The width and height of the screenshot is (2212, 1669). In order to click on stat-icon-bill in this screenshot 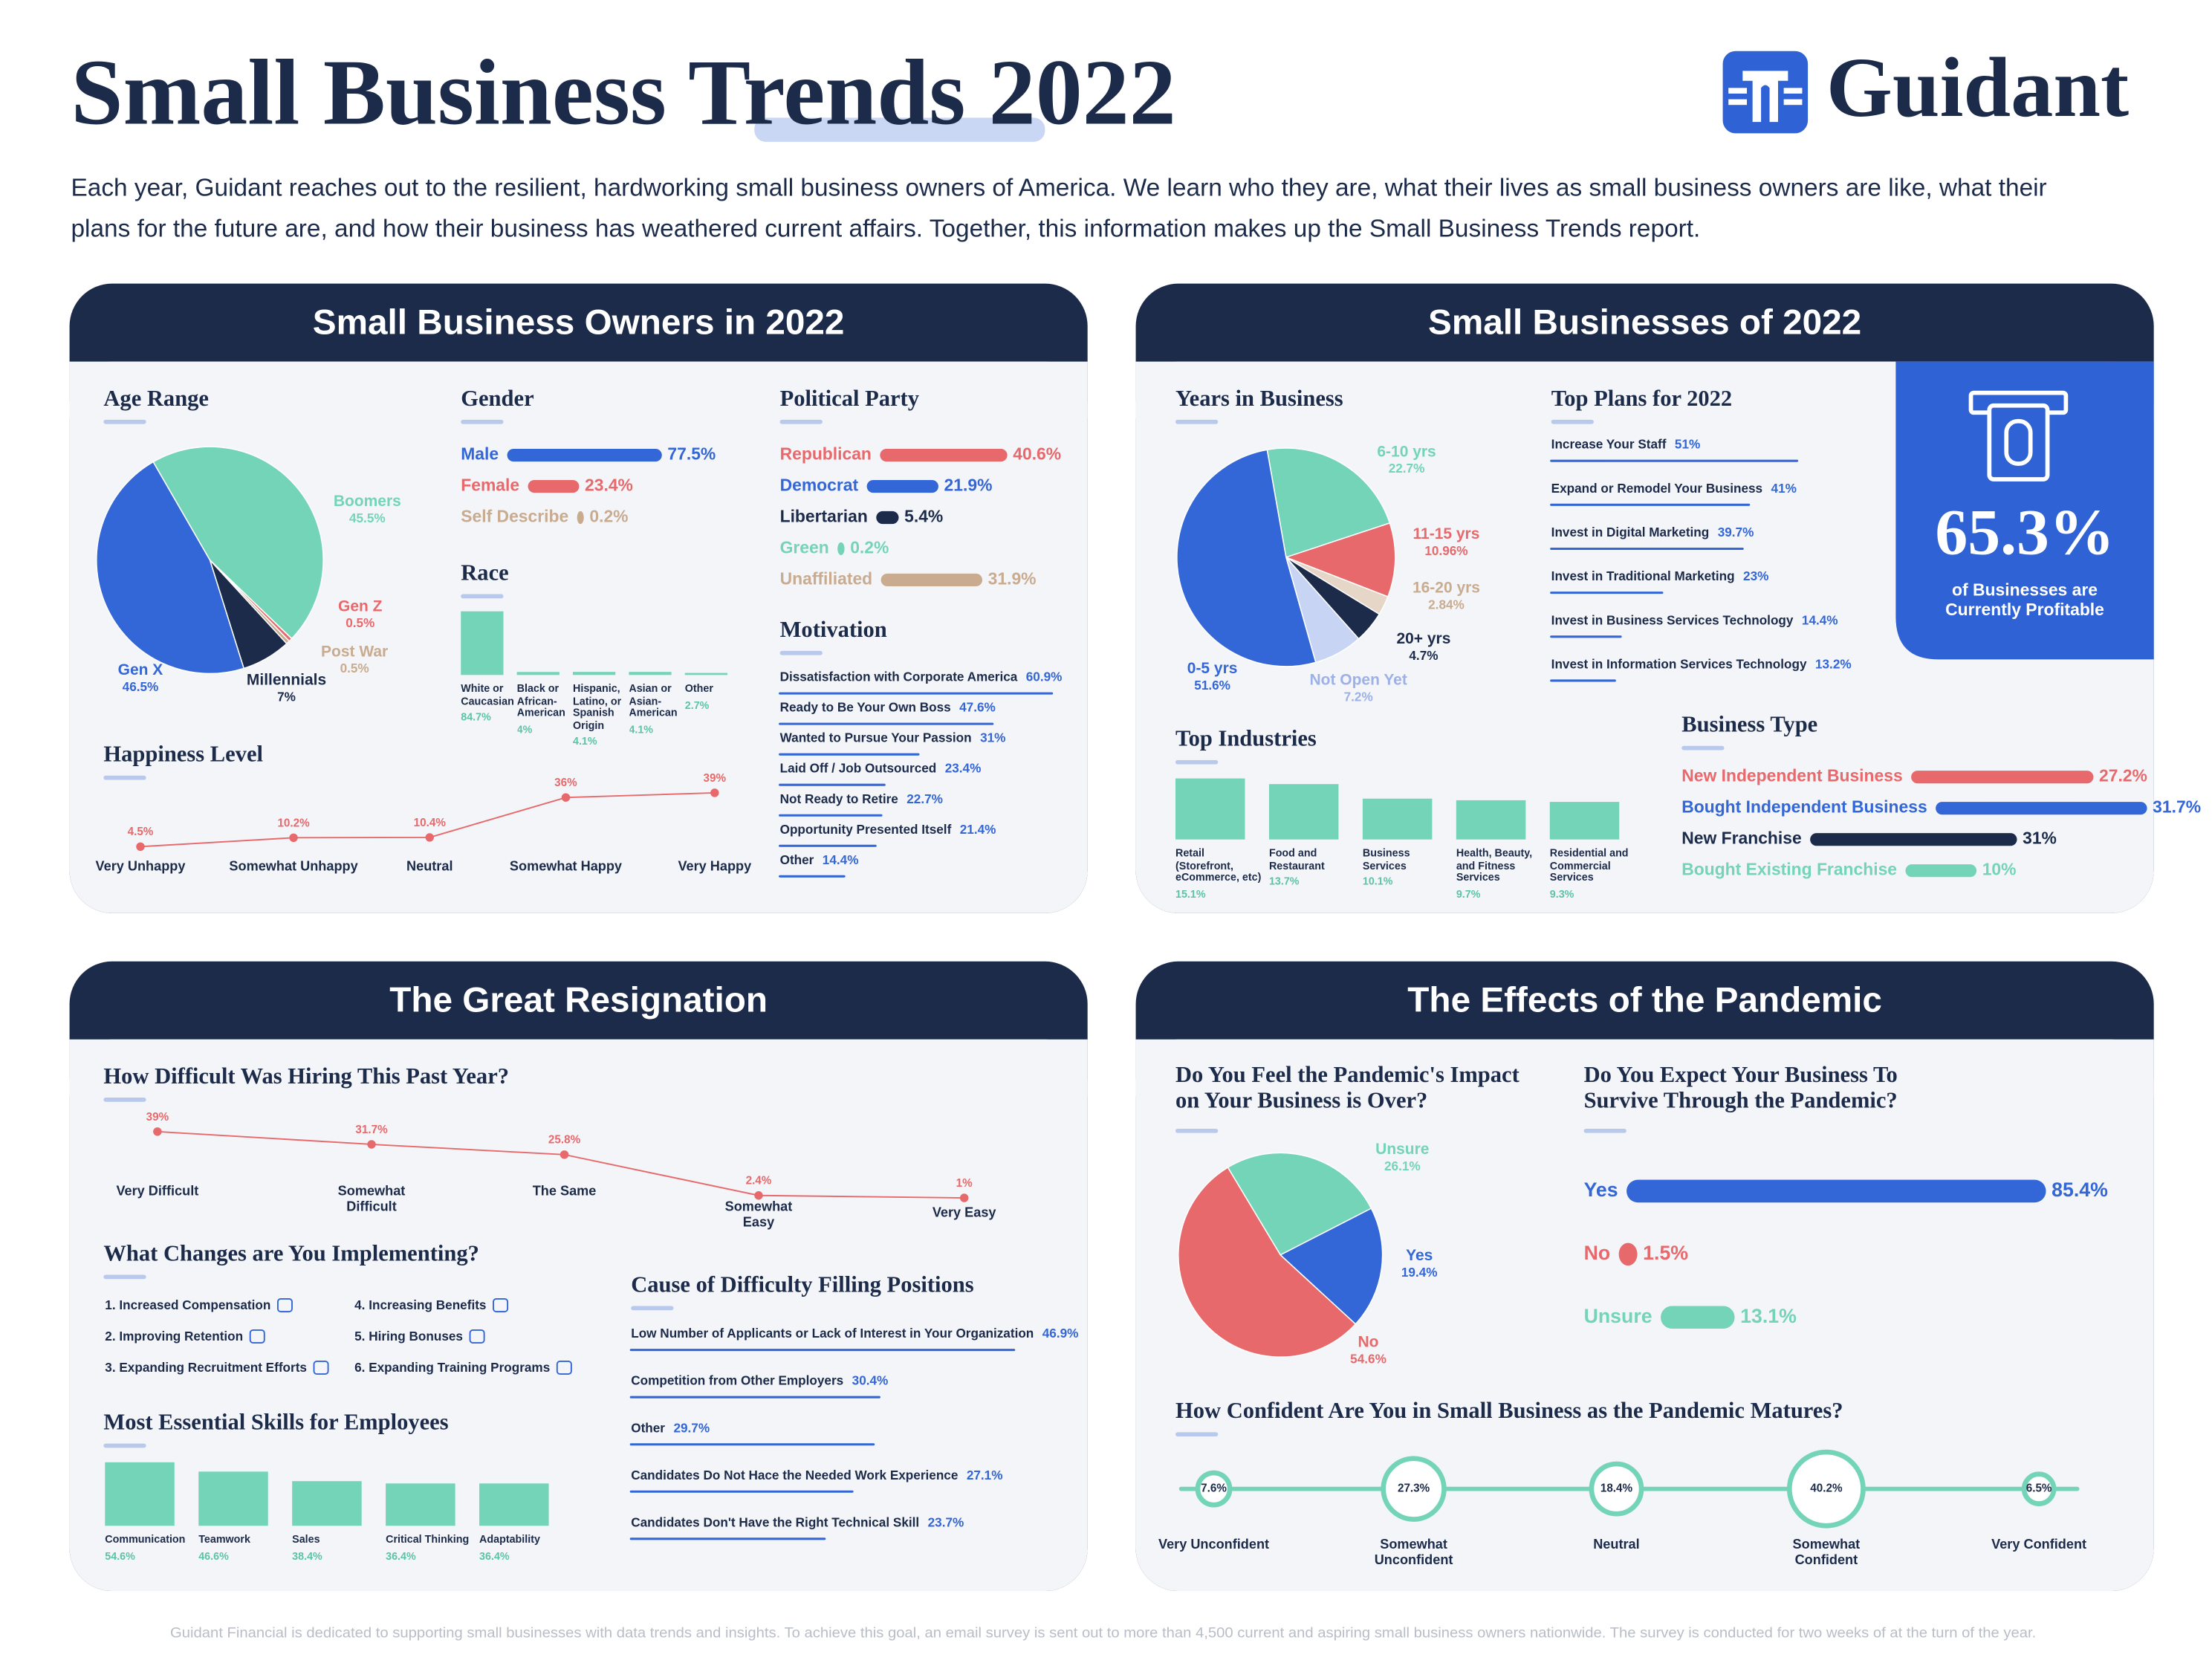, I will do `click(2018, 442)`.